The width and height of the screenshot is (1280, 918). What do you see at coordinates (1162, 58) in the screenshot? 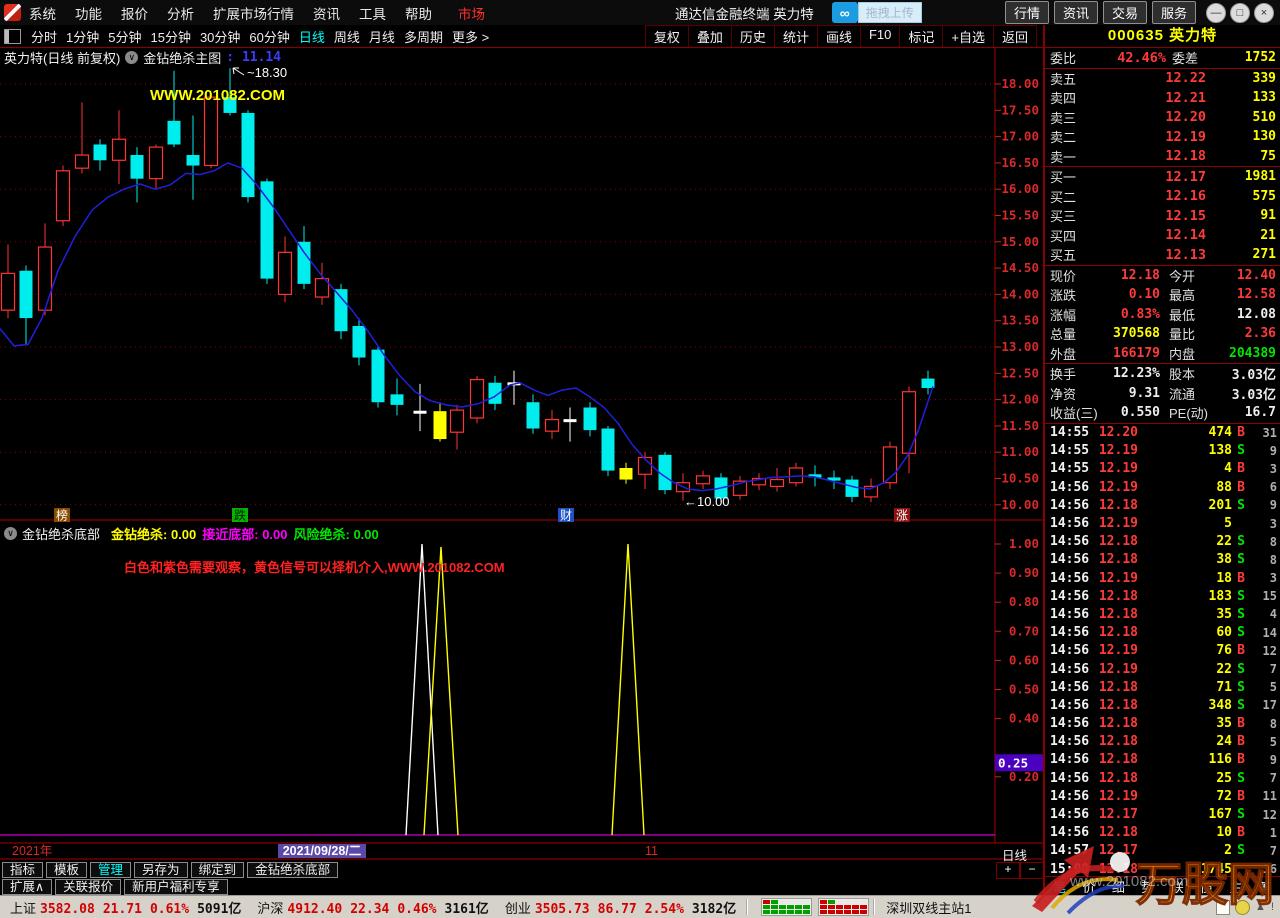
I see `weibi-row: 委比 42.46% 委差 1752` at bounding box center [1162, 58].